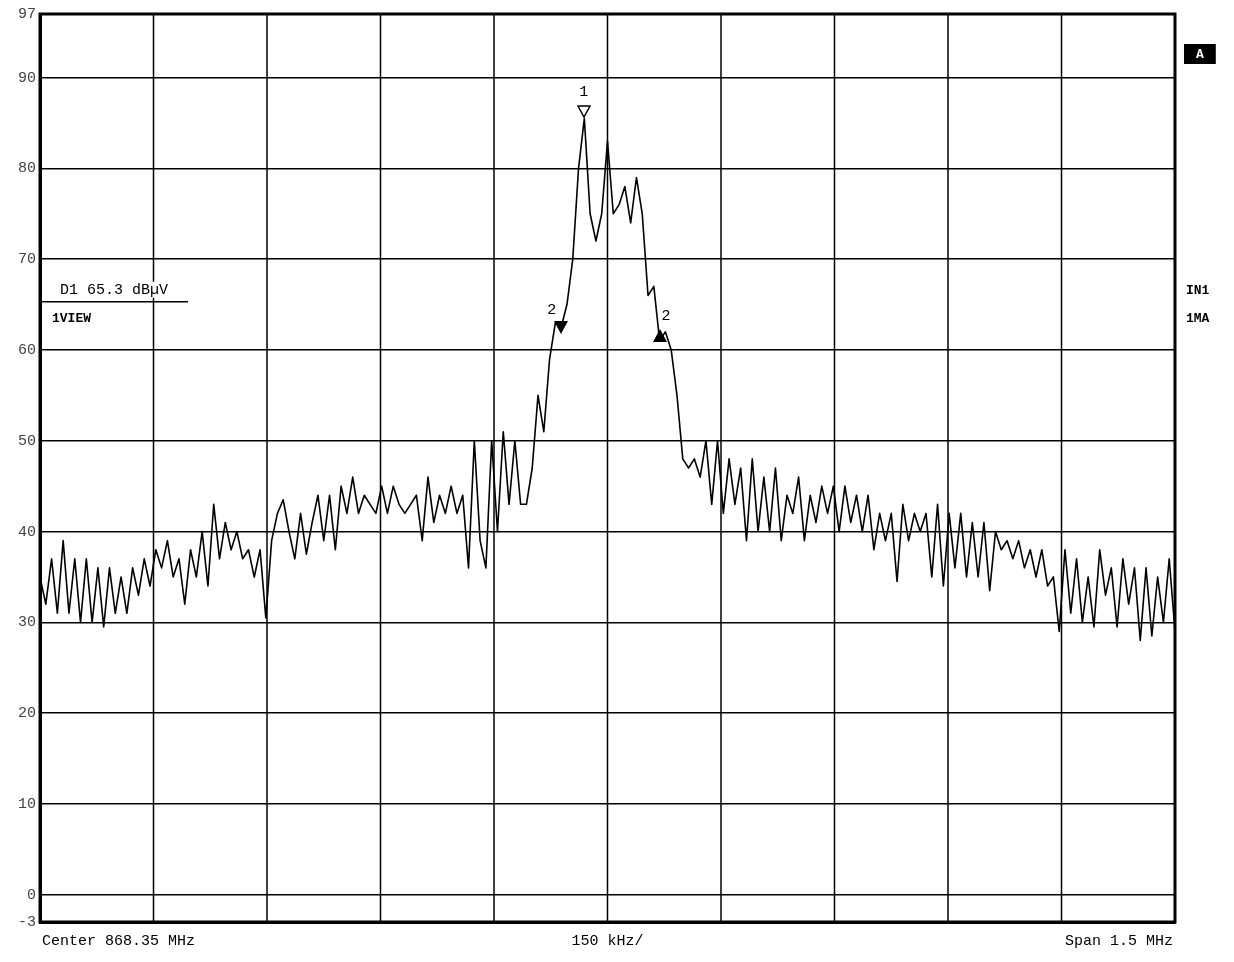 The height and width of the screenshot is (962, 1234). I want to click on text: 1MA, so click(1198, 318).